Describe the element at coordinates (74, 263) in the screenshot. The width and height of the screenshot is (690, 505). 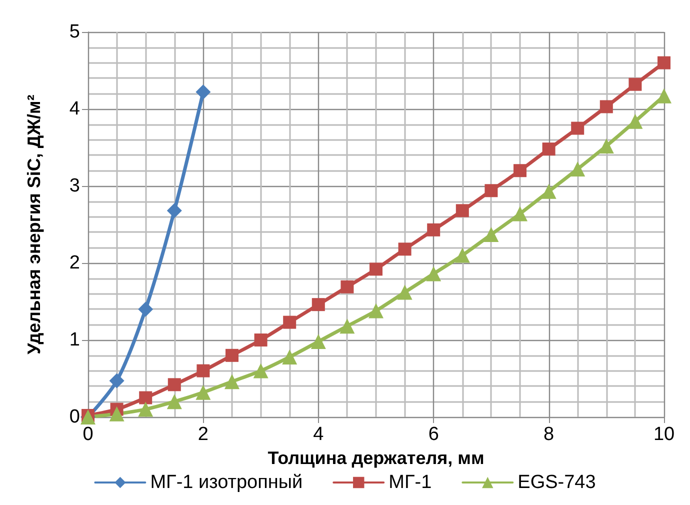
I see `y-tick-label: 2` at that location.